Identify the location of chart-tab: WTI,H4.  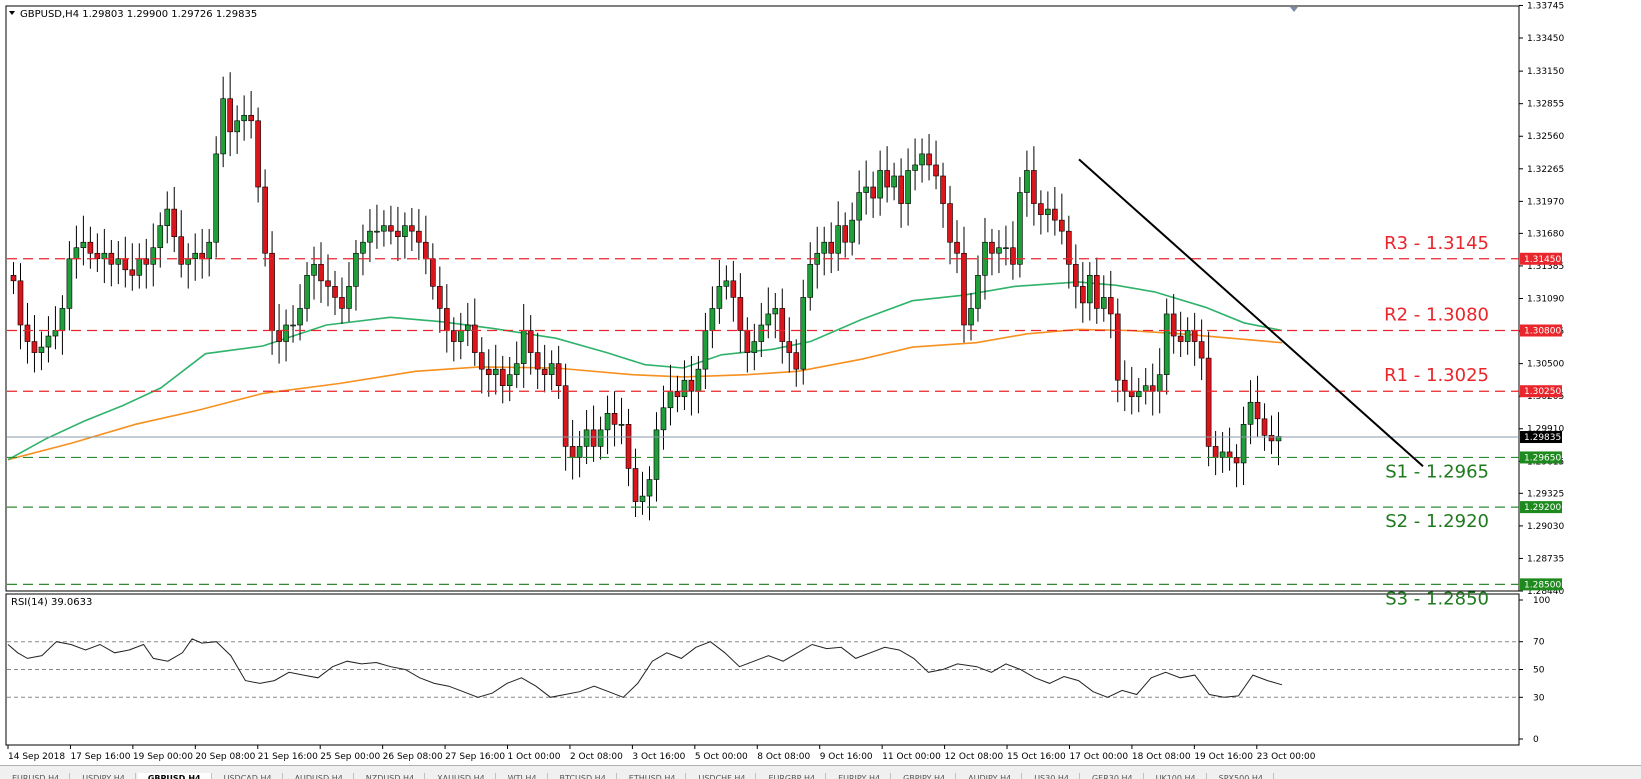
(523, 776).